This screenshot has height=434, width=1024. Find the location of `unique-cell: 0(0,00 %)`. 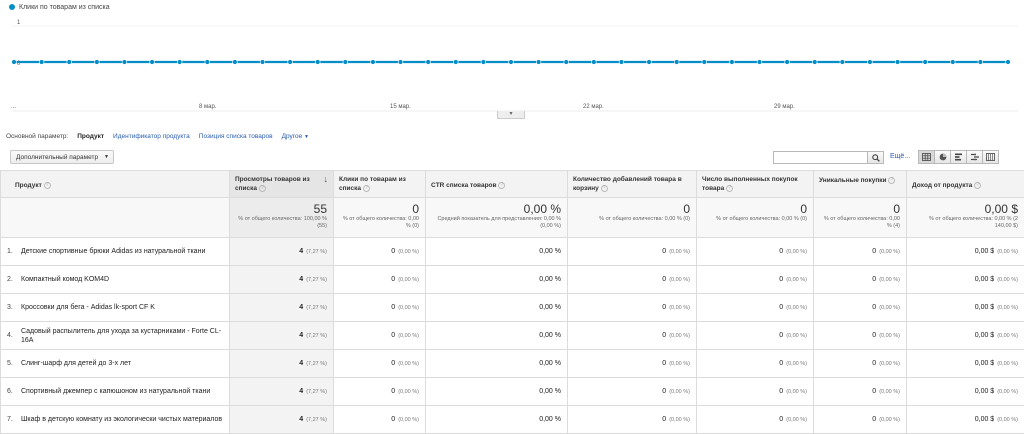

unique-cell: 0(0,00 %) is located at coordinates (860, 420).